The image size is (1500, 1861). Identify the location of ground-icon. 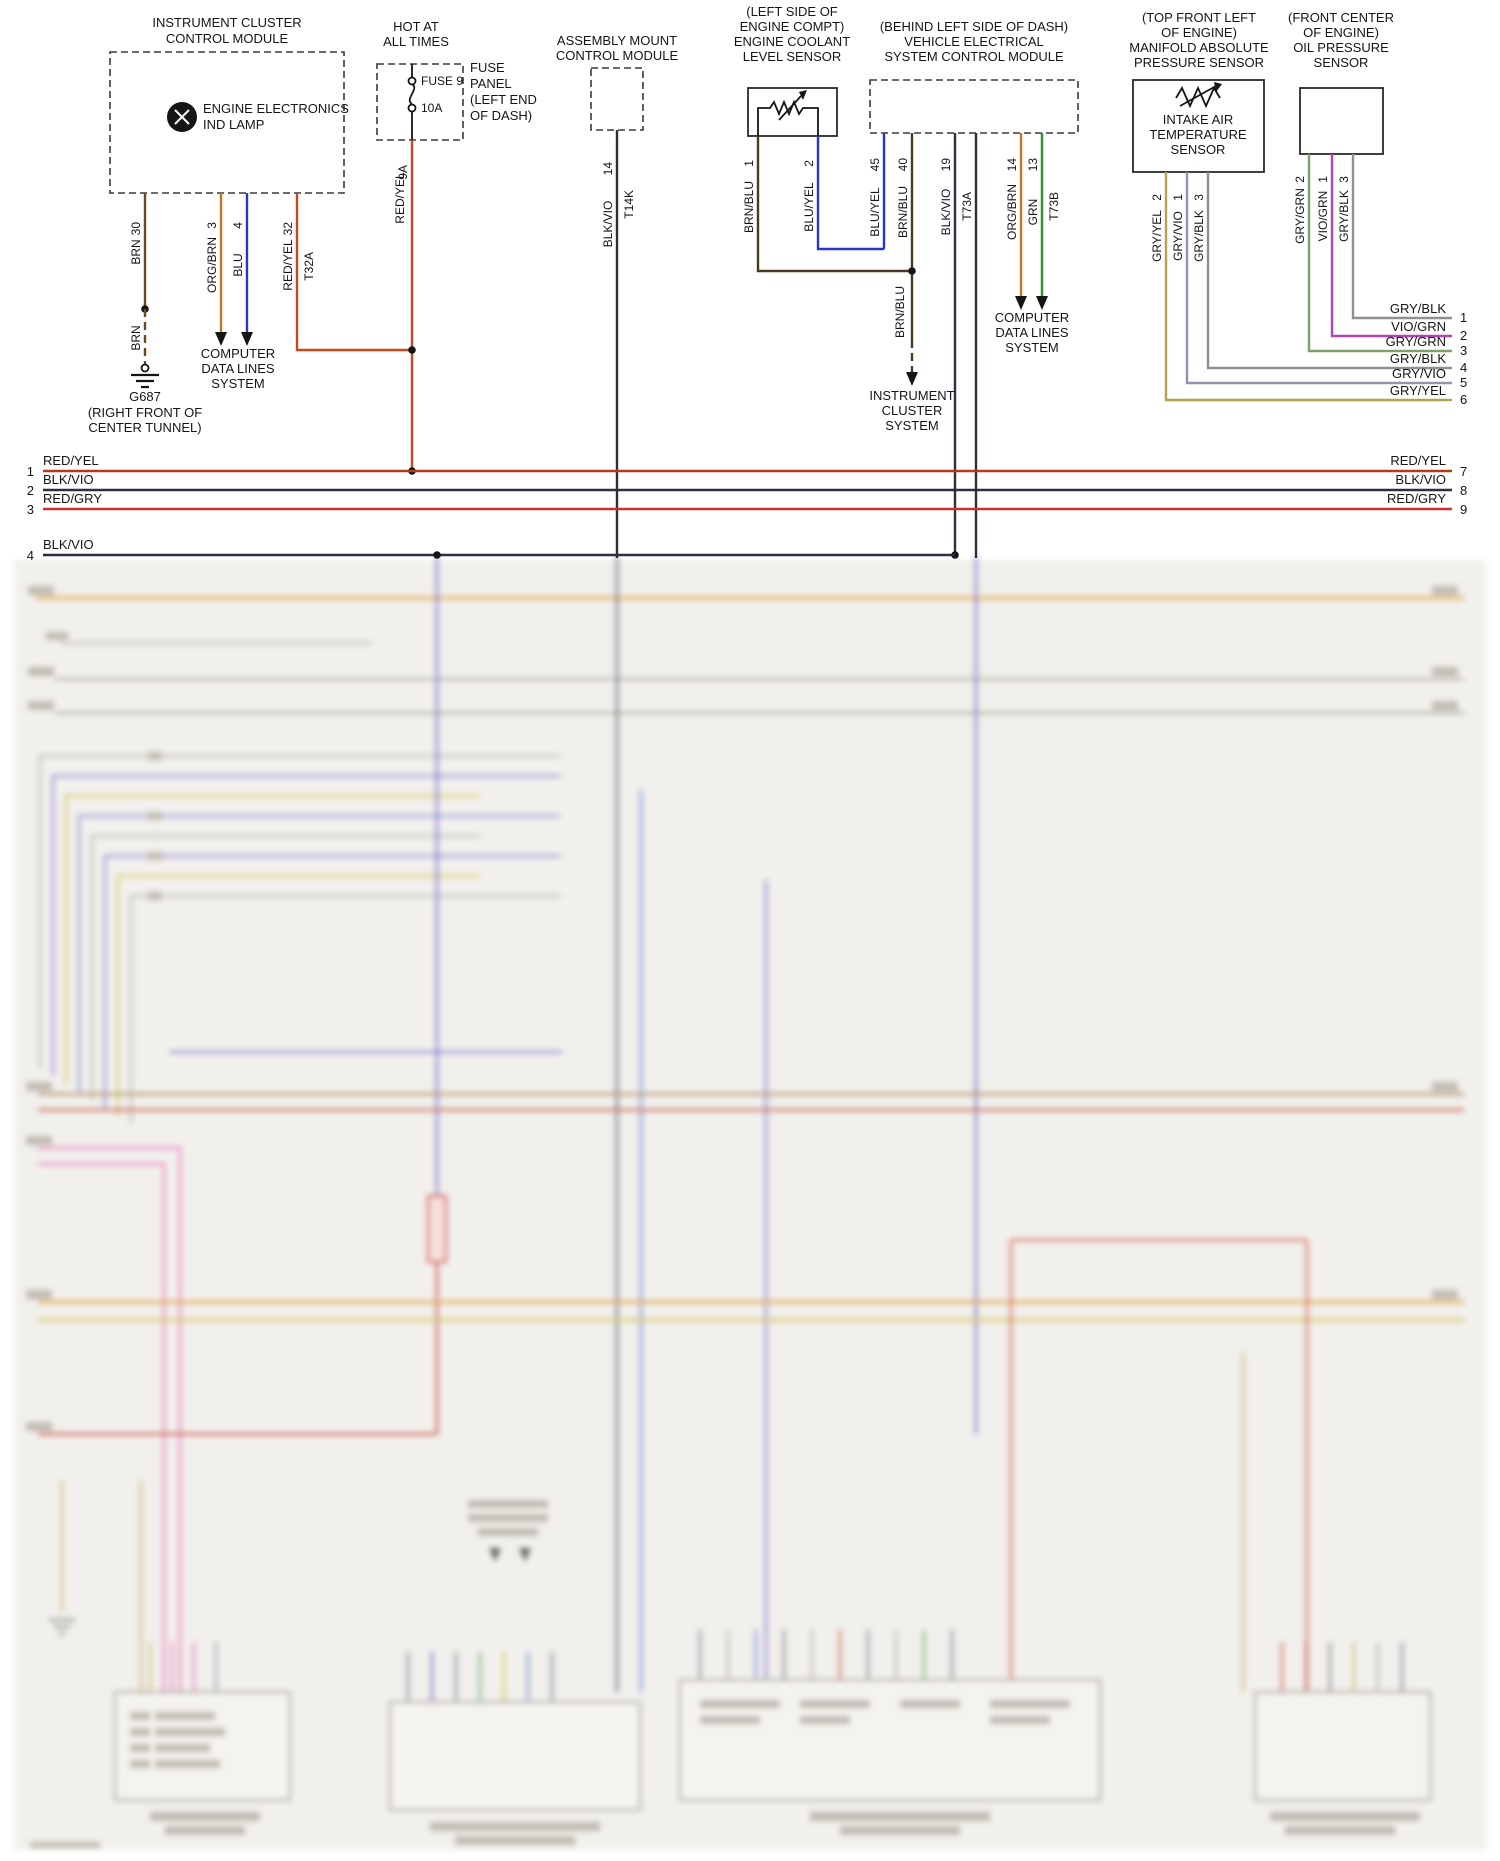
(145, 376).